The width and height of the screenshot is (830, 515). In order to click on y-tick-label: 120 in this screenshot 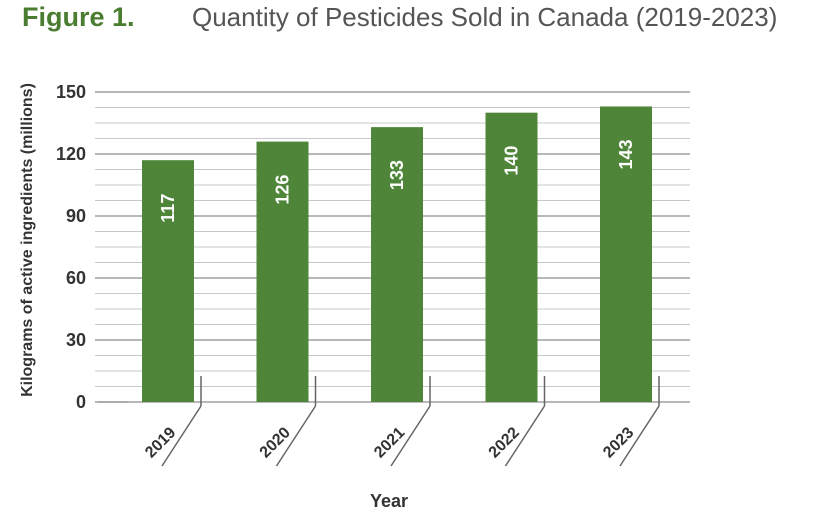, I will do `click(71, 154)`.